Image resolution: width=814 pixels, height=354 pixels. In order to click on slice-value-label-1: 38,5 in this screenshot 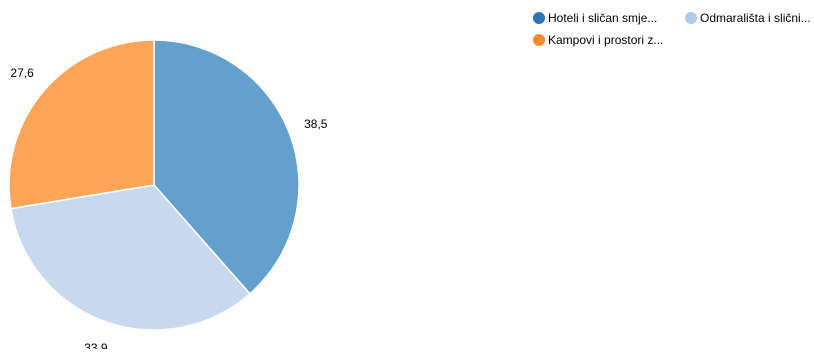, I will do `click(316, 124)`.